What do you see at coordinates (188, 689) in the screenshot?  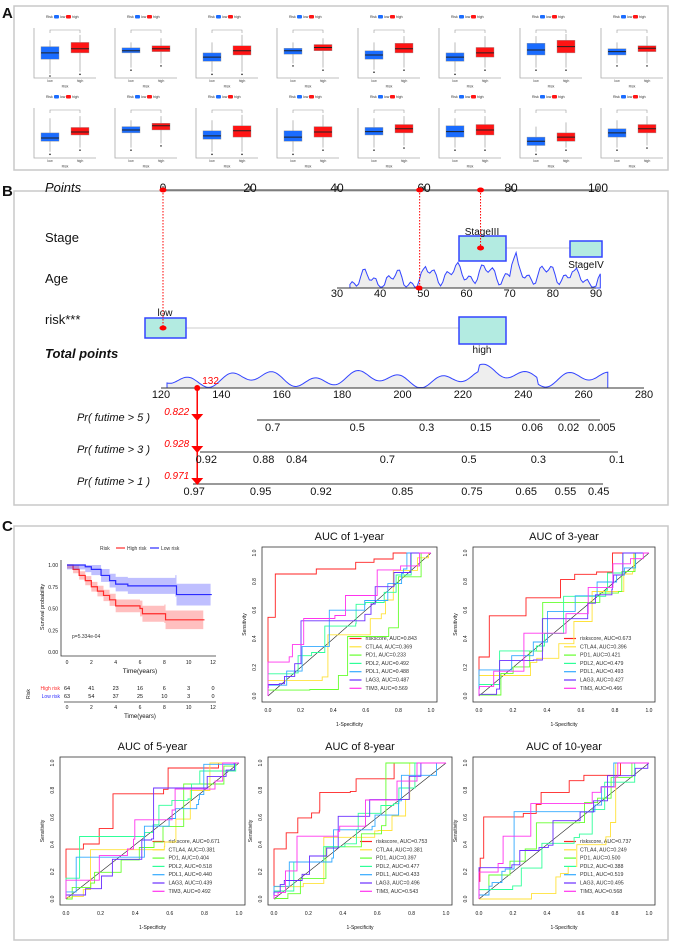 I see `at-risk-count: 3` at bounding box center [188, 689].